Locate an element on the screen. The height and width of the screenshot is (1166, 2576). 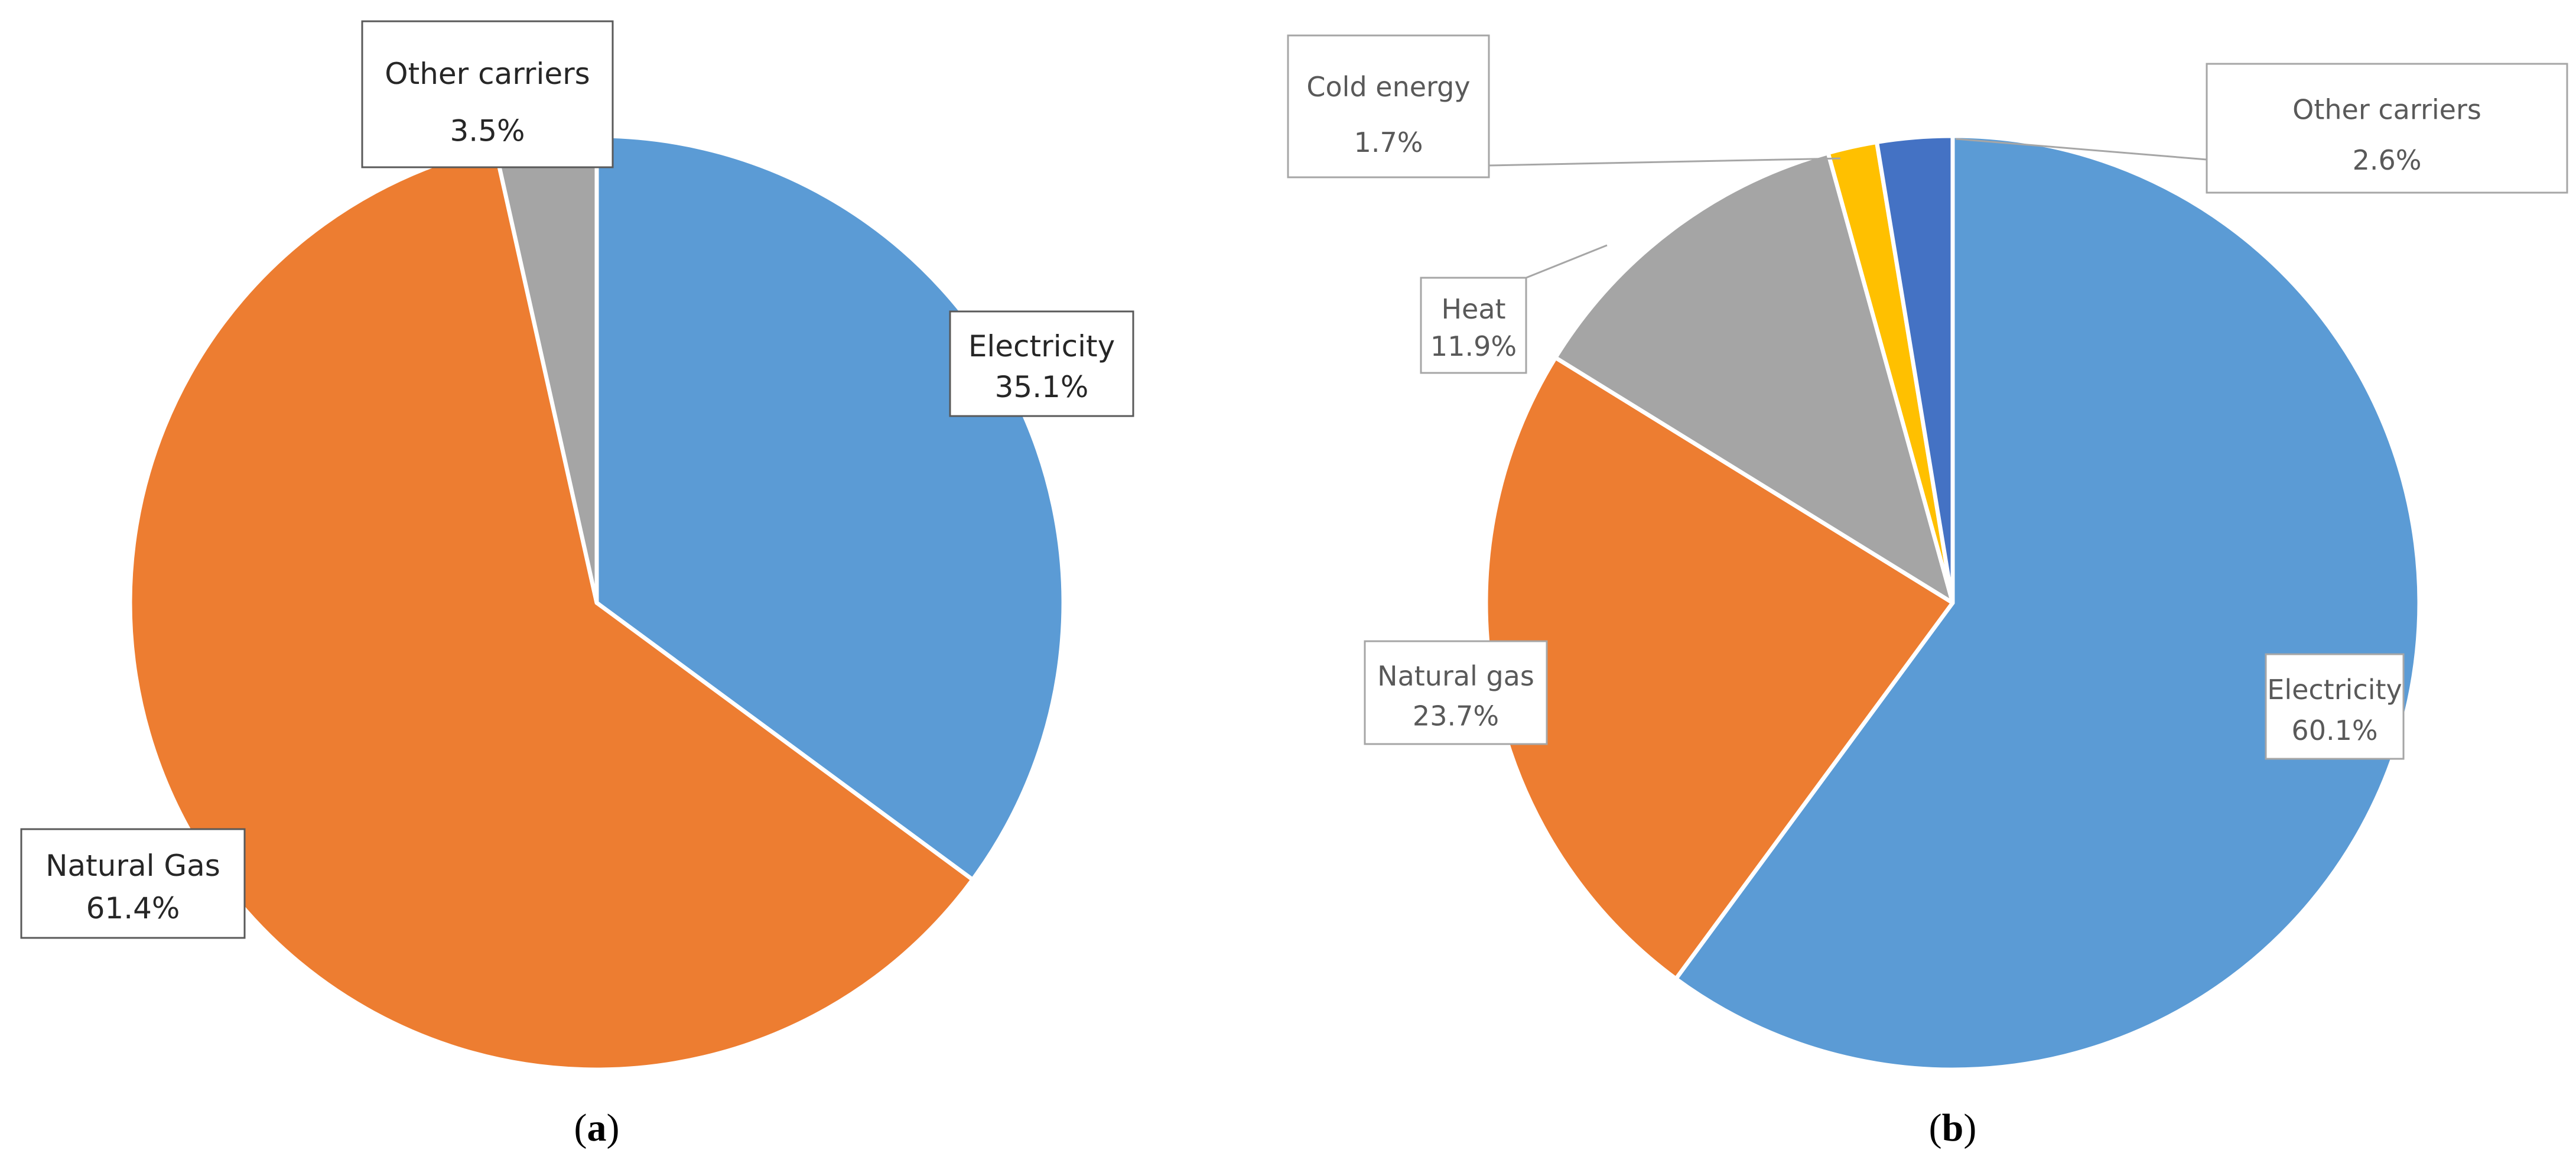
data-label-box-heat is located at coordinates (1474, 325).